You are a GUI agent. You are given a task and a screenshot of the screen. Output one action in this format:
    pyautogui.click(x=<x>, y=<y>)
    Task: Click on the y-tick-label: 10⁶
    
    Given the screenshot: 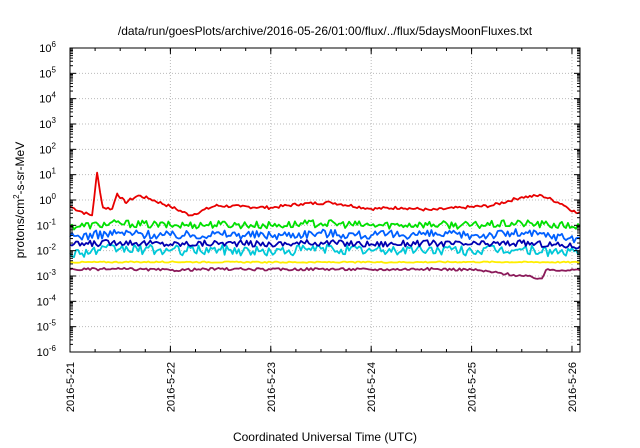 What is the action you would take?
    pyautogui.click(x=47, y=47)
    